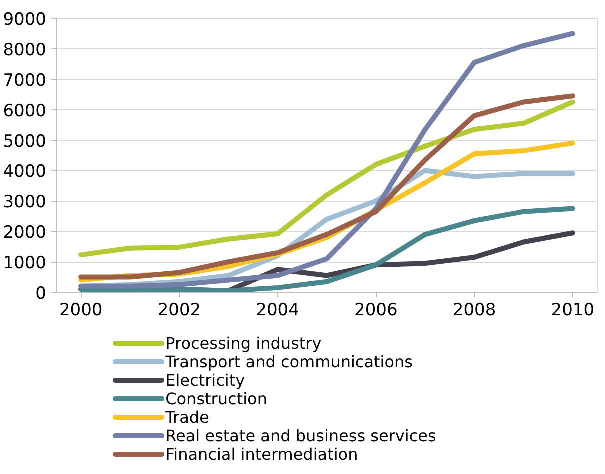 The height and width of the screenshot is (474, 605). What do you see at coordinates (24, 264) in the screenshot?
I see `y-tick-label: 1000` at bounding box center [24, 264].